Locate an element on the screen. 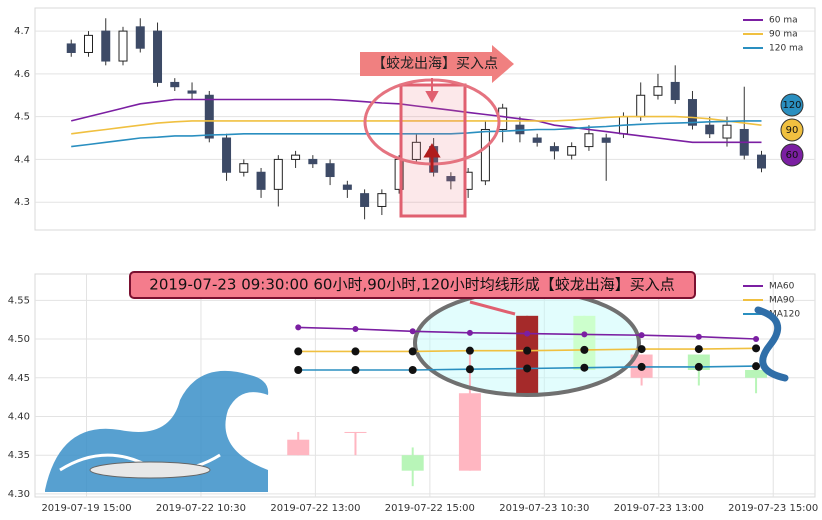 Image resolution: width=822 pixels, height=520 pixels. ma-badge-label: 60 is located at coordinates (792, 155).